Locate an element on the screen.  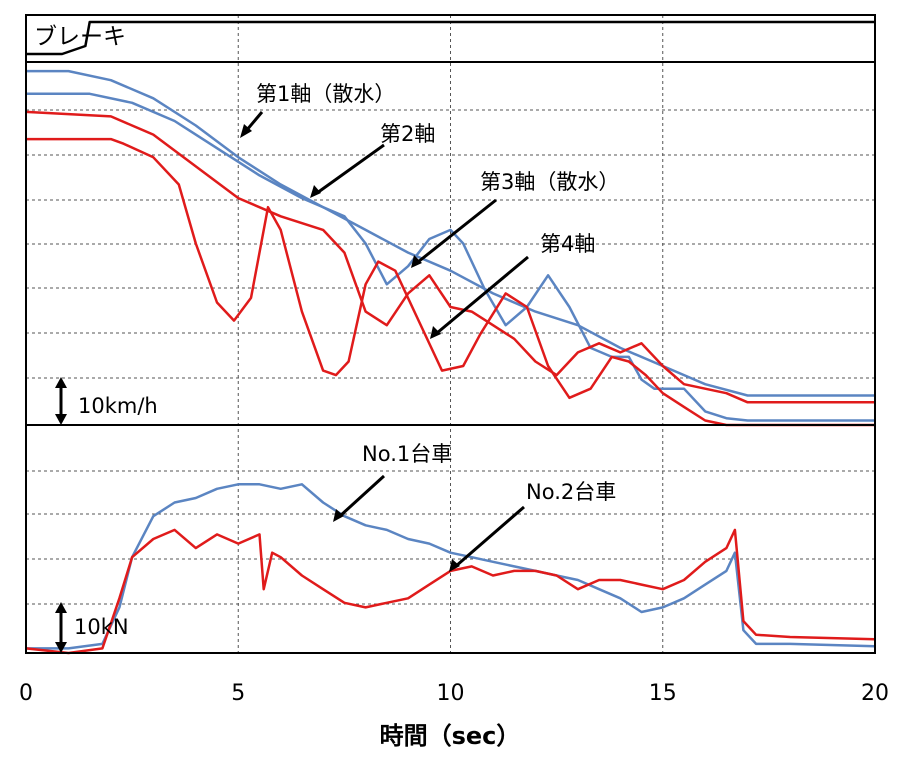
label-bogie2: No.2台車 is located at coordinates (571, 492).